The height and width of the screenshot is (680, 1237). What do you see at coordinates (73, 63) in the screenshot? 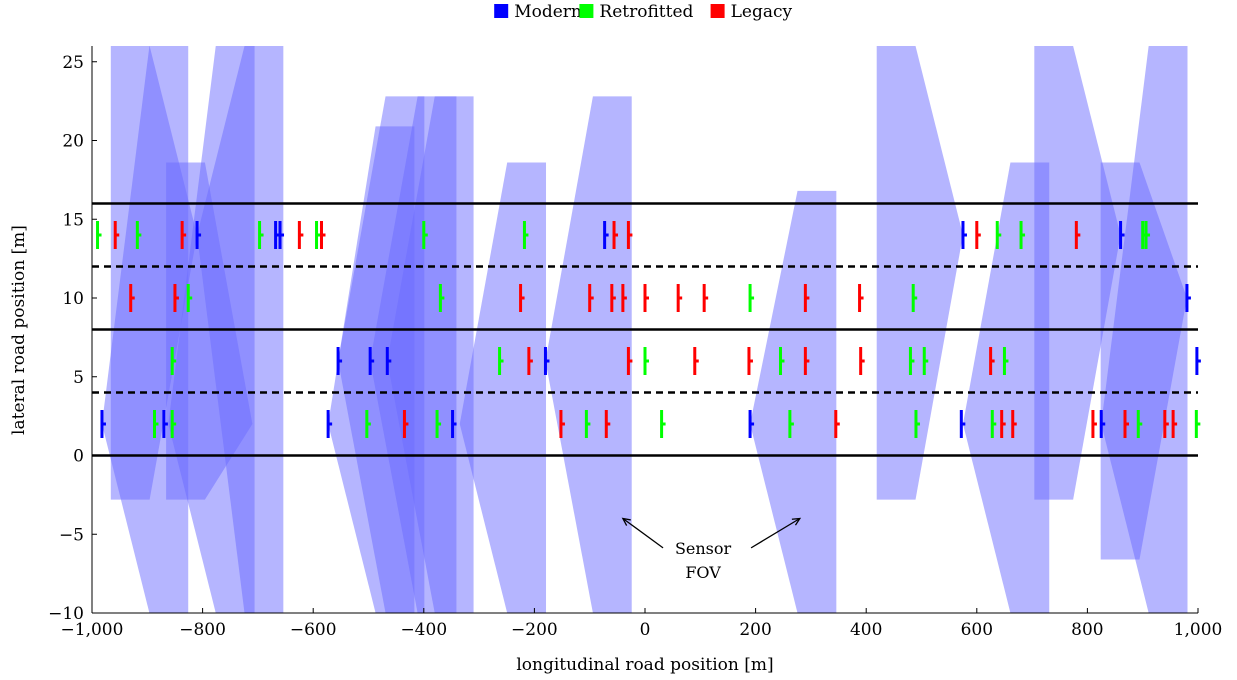
I see `y-tick-label: 25` at bounding box center [73, 63].